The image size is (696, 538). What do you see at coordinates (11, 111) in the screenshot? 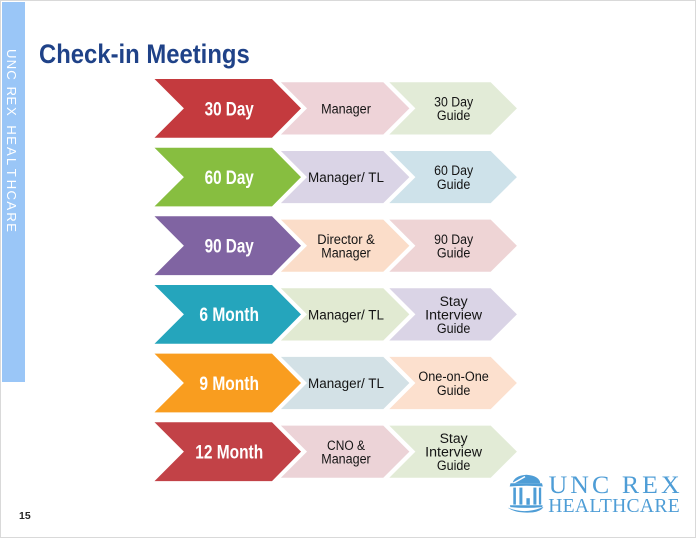
I see `svg-text: X` at bounding box center [11, 111].